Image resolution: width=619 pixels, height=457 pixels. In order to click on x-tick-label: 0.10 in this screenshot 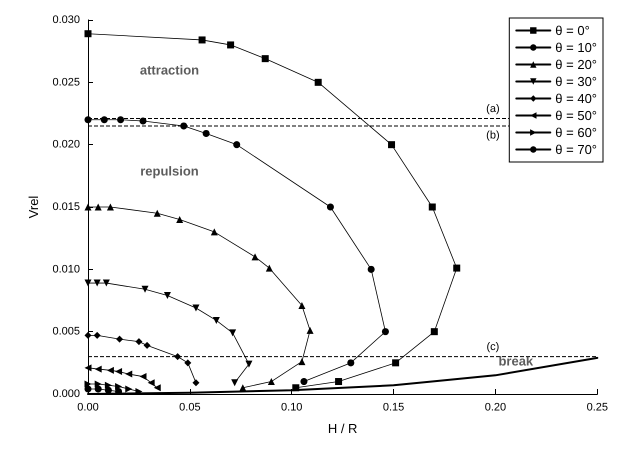, I will do `click(291, 408)`.